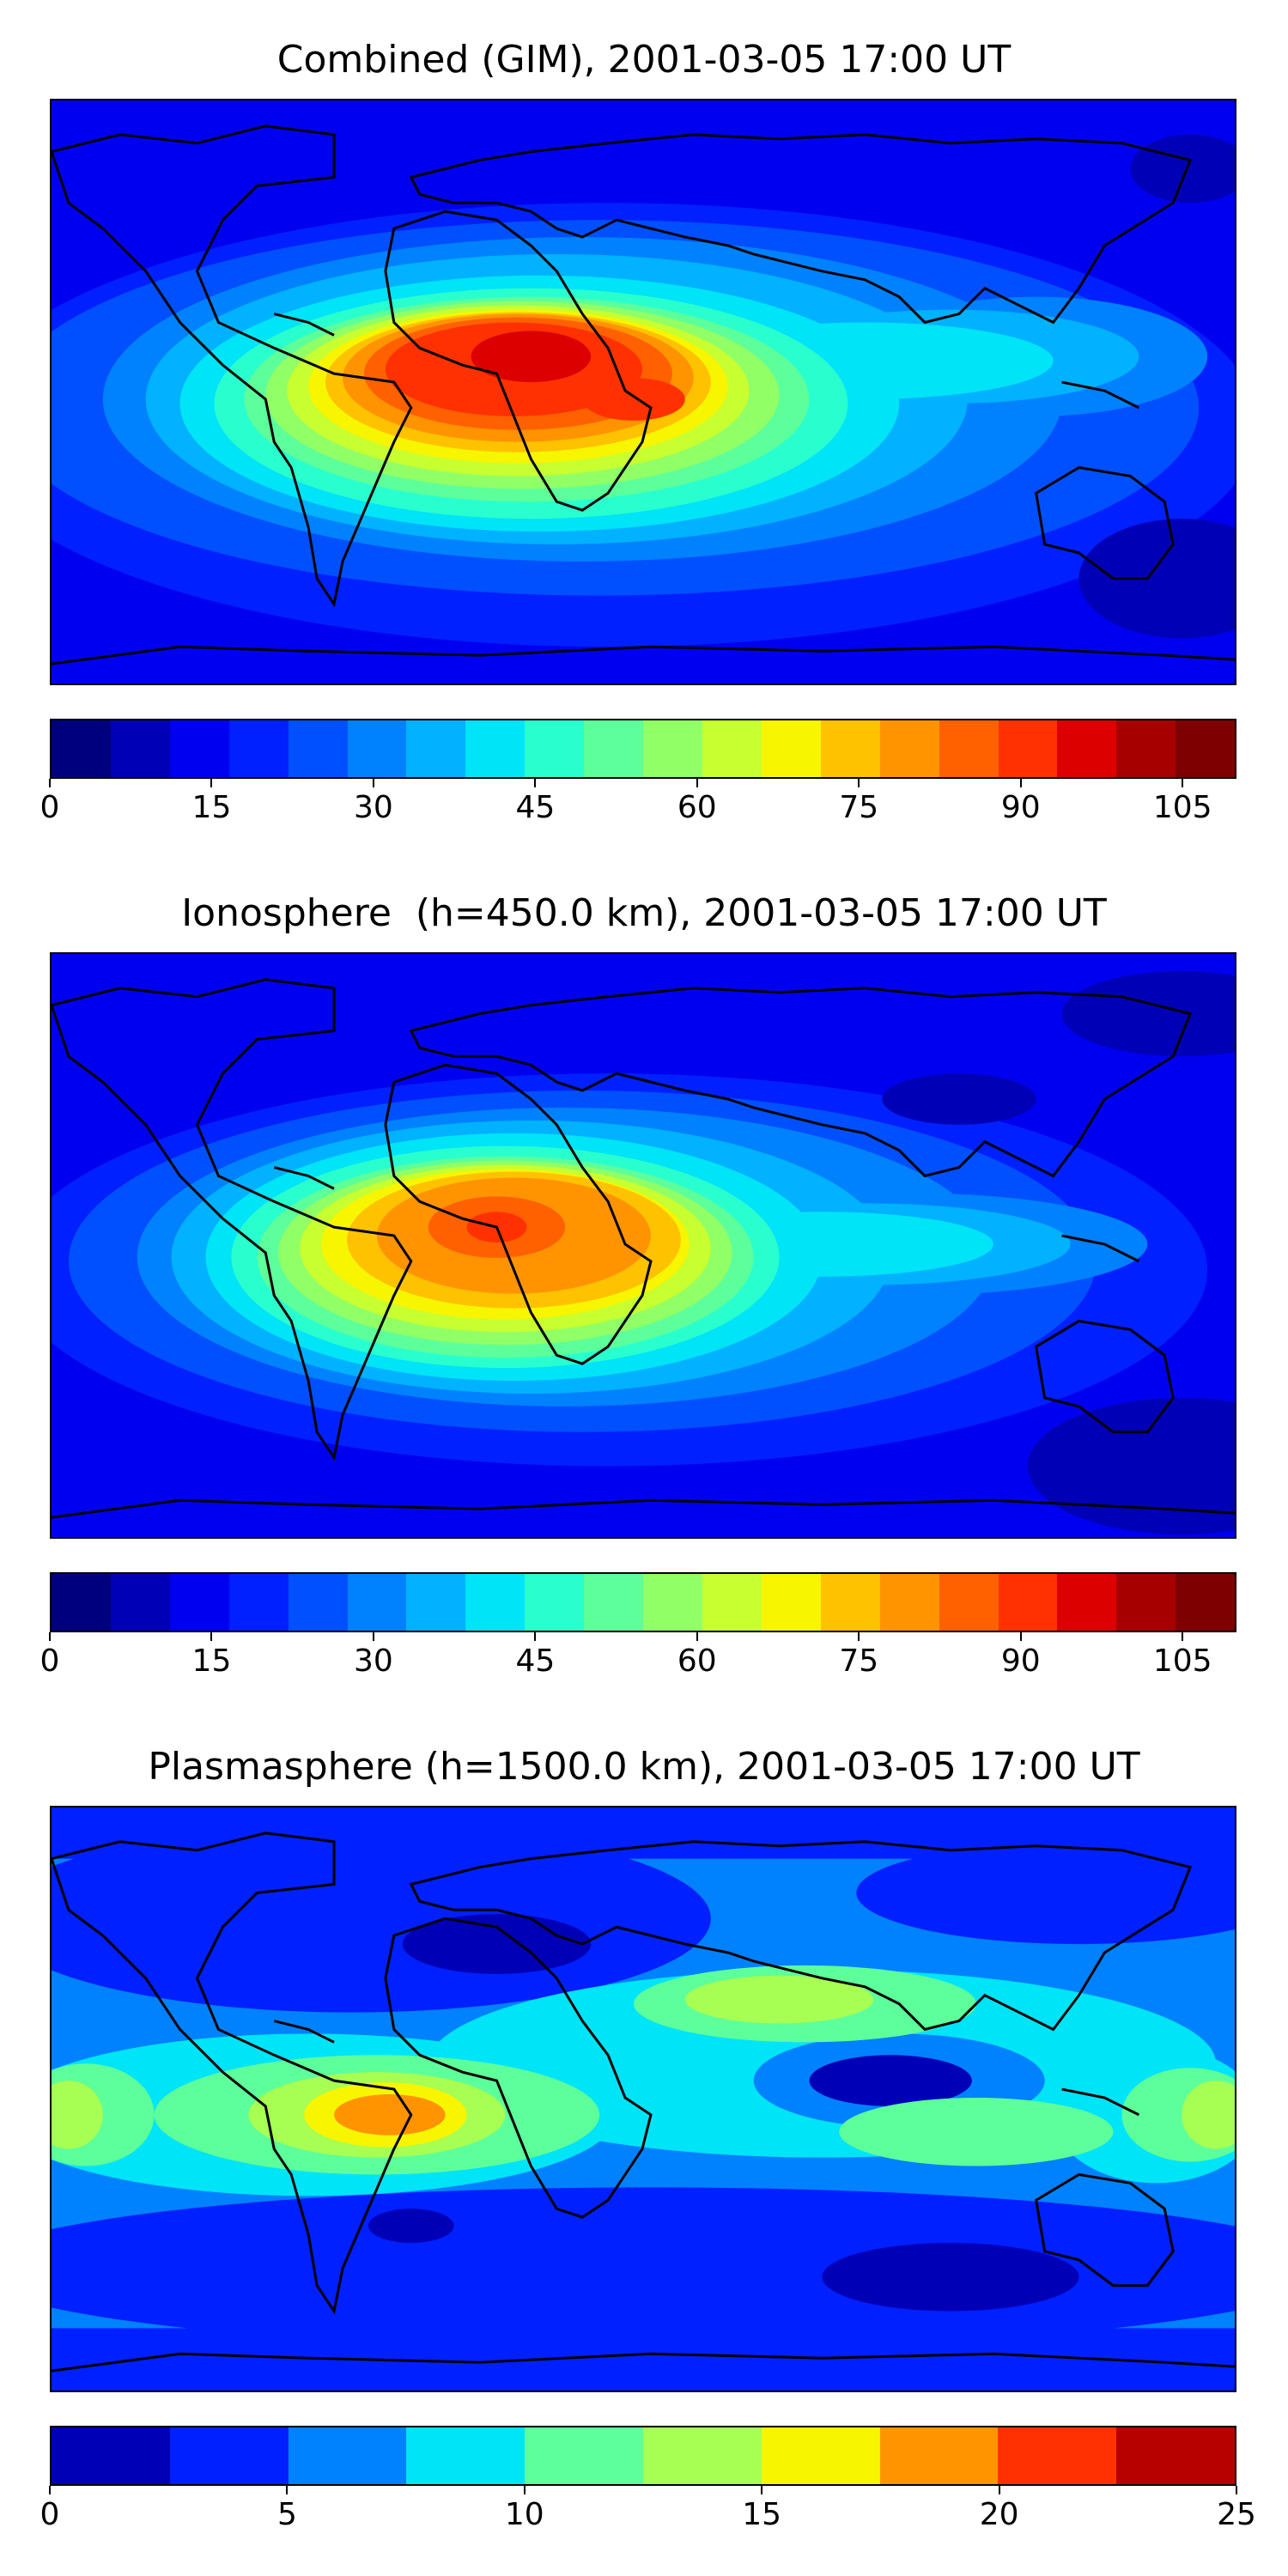 Image resolution: width=1288 pixels, height=2576 pixels. Describe the element at coordinates (638, 1658) in the screenshot. I see `panel-2-colorbar-ticks: 0 15 30 45 60 75 90 105` at that location.